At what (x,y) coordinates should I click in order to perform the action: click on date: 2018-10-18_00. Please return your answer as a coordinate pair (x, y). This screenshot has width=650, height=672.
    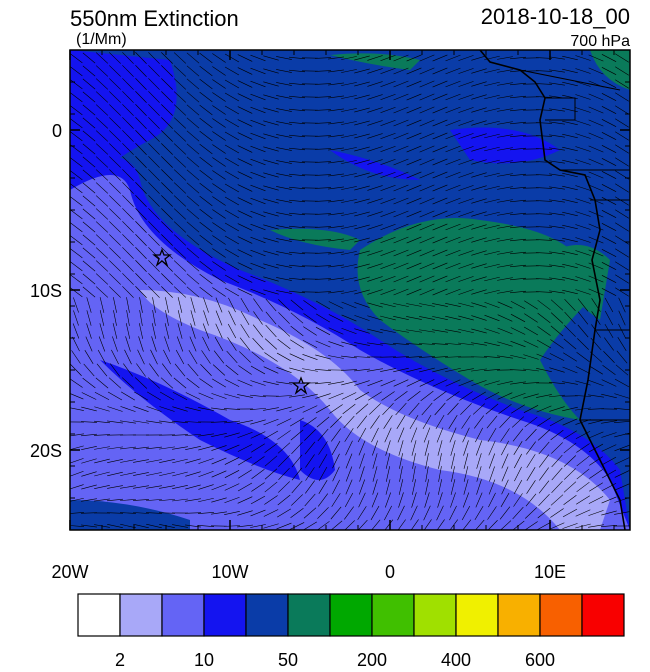
    Looking at the image, I should click on (555, 16).